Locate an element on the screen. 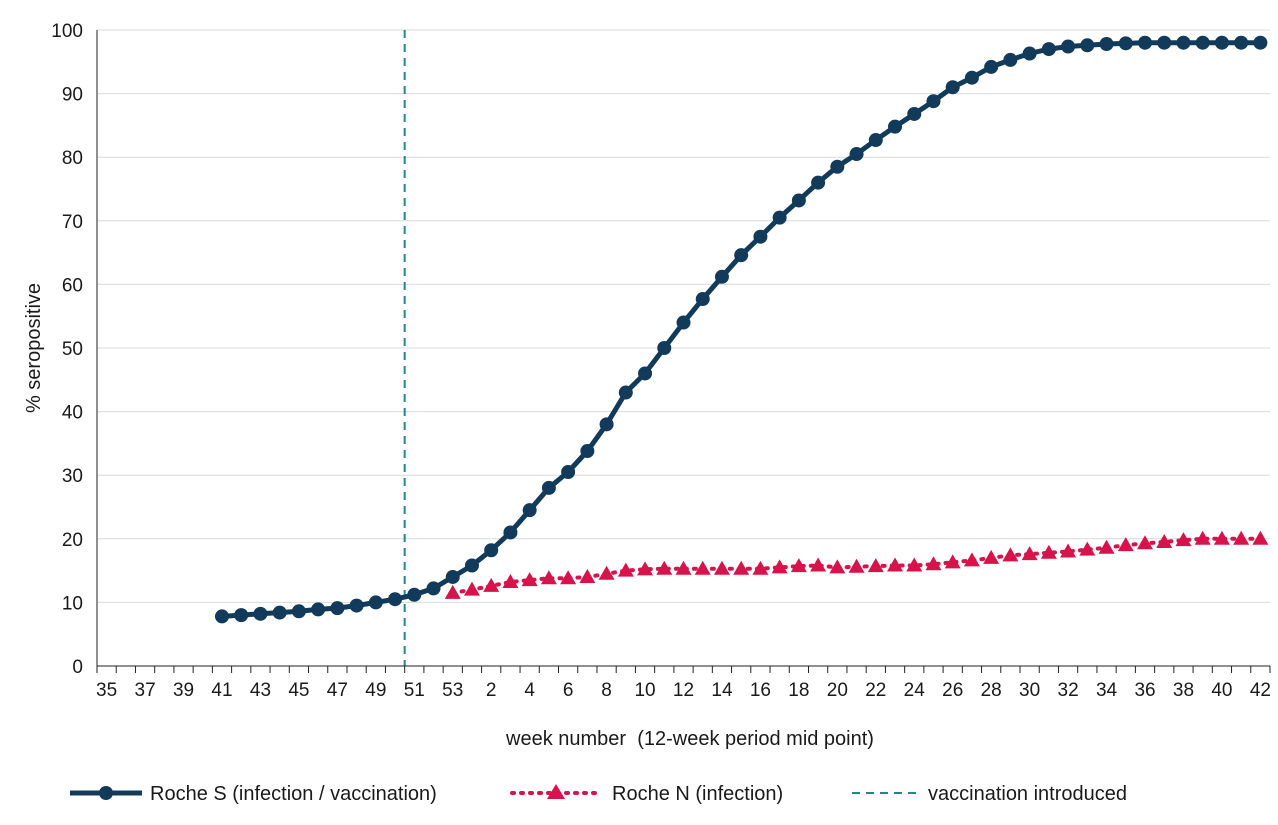  x-tick-label-36: 36 is located at coordinates (1144, 690).